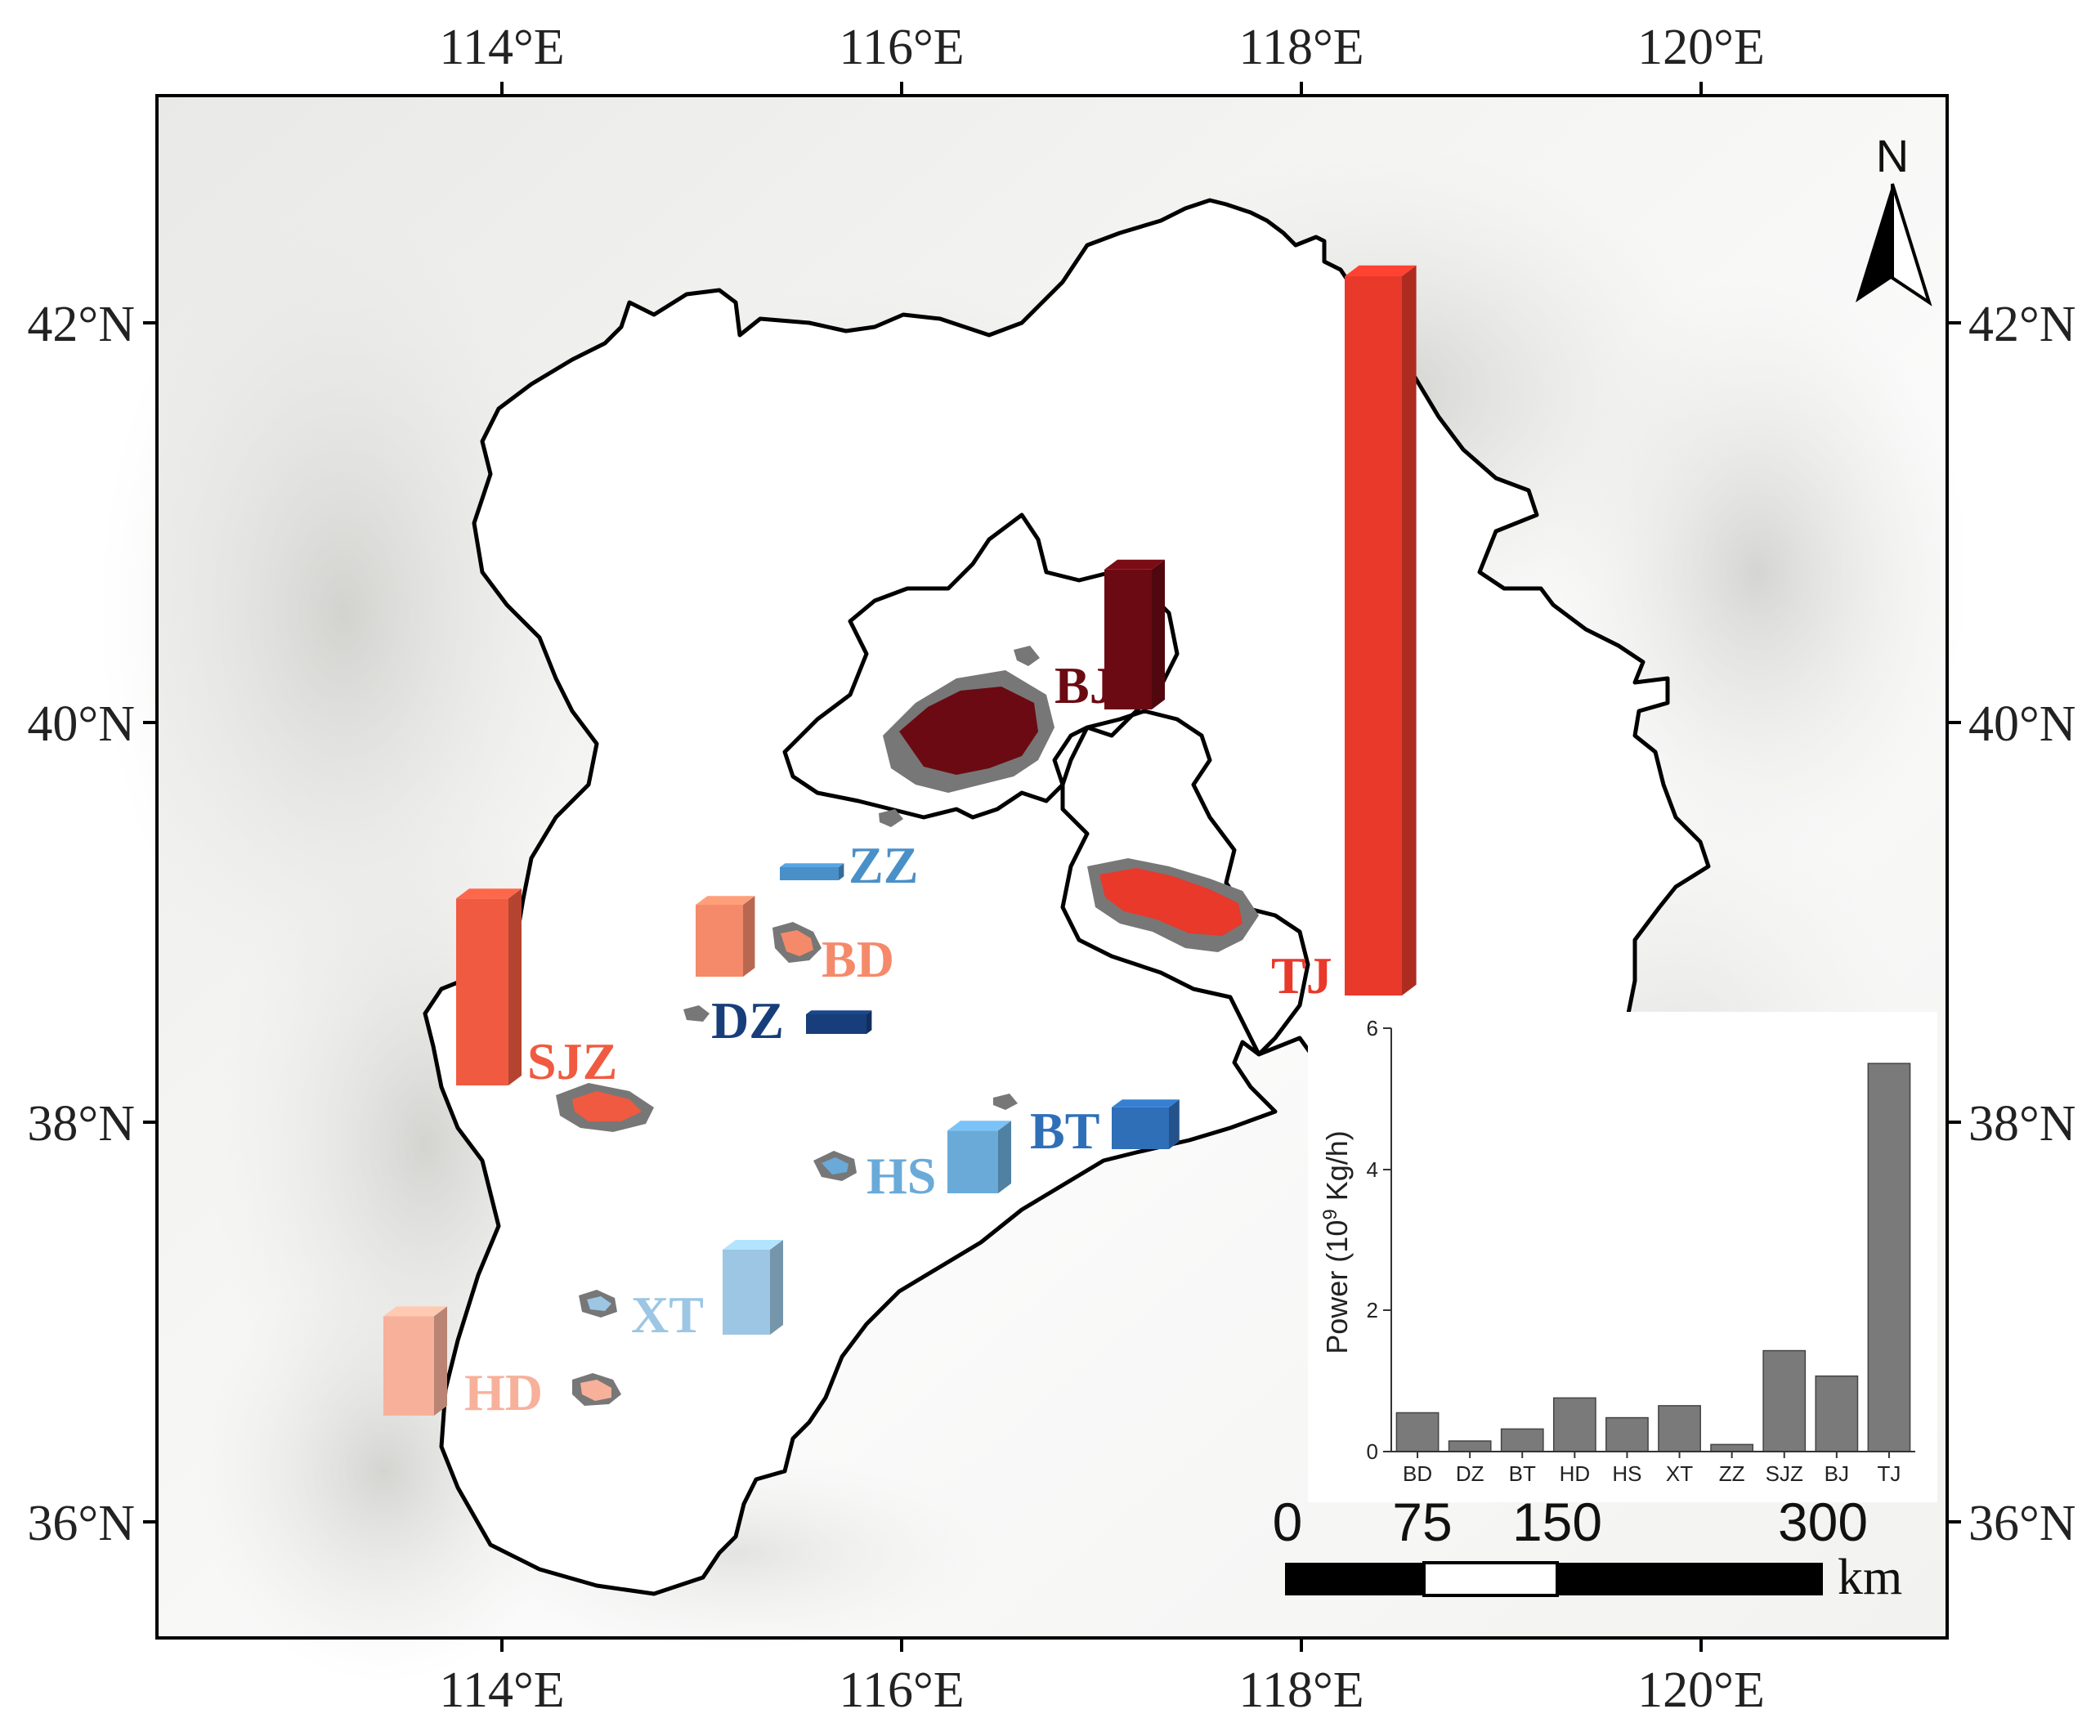 The image size is (2100, 1736). Describe the element at coordinates (981, 666) in the screenshot. I see `beijing-boundary` at that location.